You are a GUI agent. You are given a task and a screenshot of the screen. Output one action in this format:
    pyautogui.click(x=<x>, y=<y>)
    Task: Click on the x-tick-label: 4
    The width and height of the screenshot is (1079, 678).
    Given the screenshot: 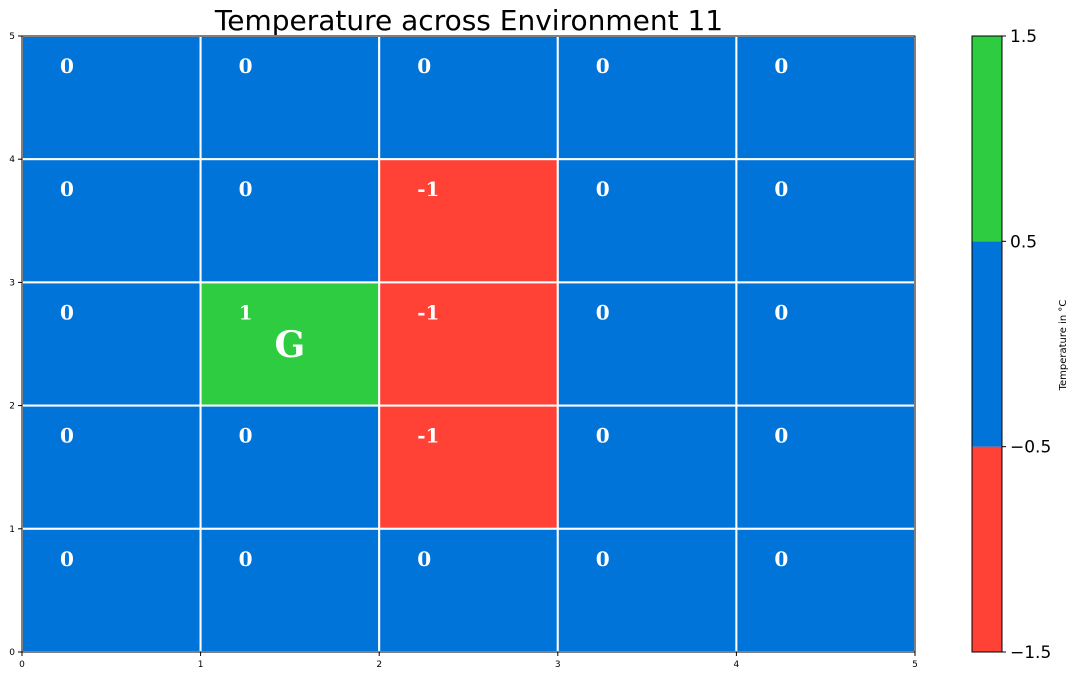 What is the action you would take?
    pyautogui.click(x=737, y=665)
    